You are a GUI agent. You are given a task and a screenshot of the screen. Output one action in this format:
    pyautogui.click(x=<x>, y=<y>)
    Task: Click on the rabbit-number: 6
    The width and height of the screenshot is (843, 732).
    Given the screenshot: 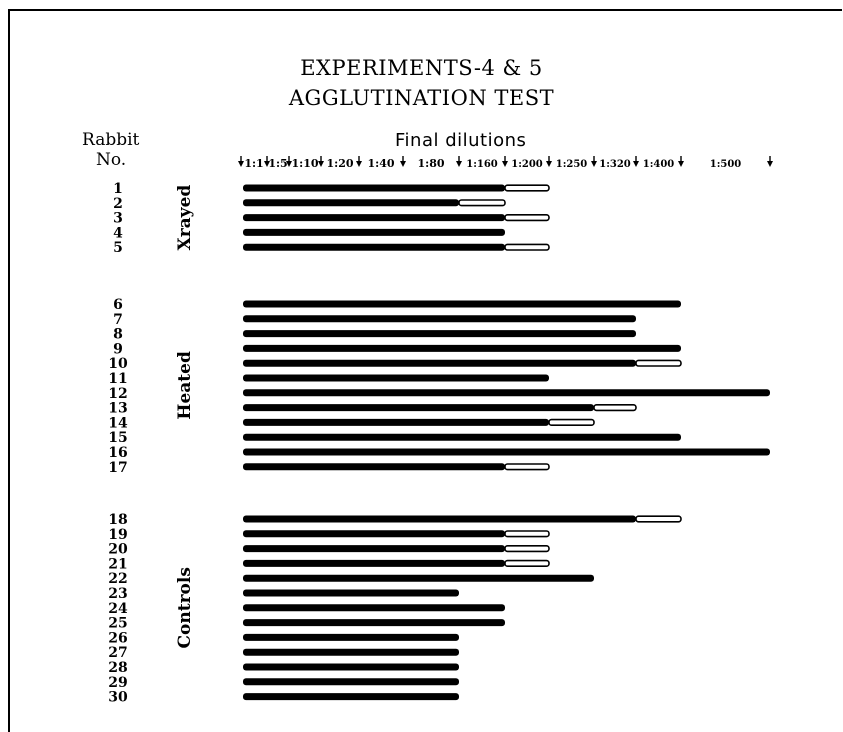 What is the action you would take?
    pyautogui.click(x=118, y=305)
    